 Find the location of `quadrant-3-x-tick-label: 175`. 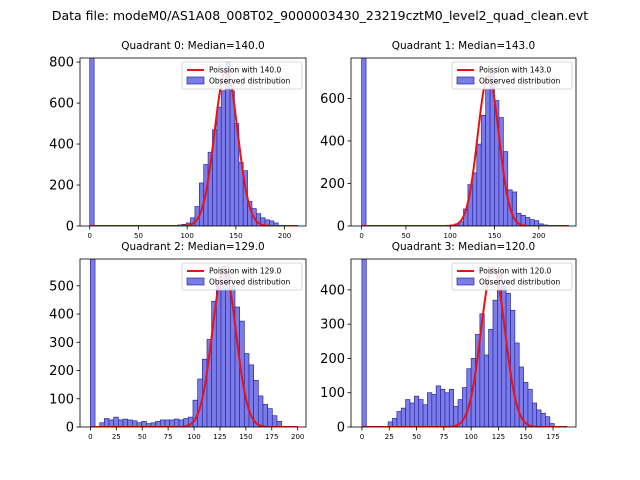

quadrant-3-x-tick-label: 175 is located at coordinates (552, 437).